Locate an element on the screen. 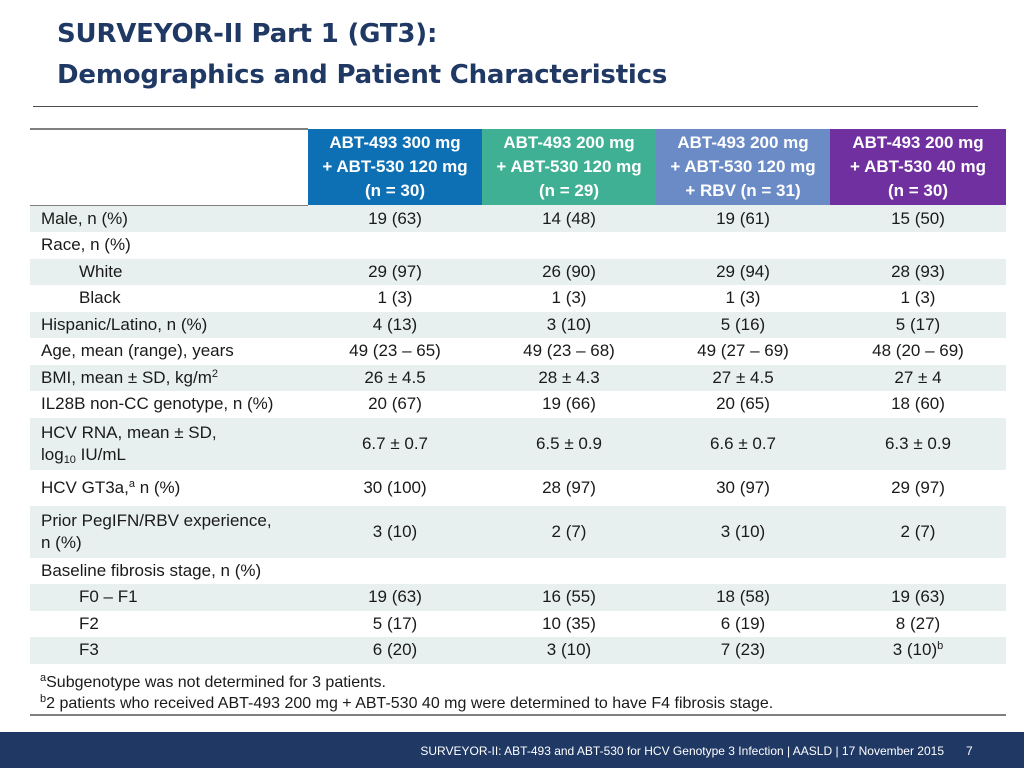  row-label: Race, n (%) is located at coordinates (86, 245).